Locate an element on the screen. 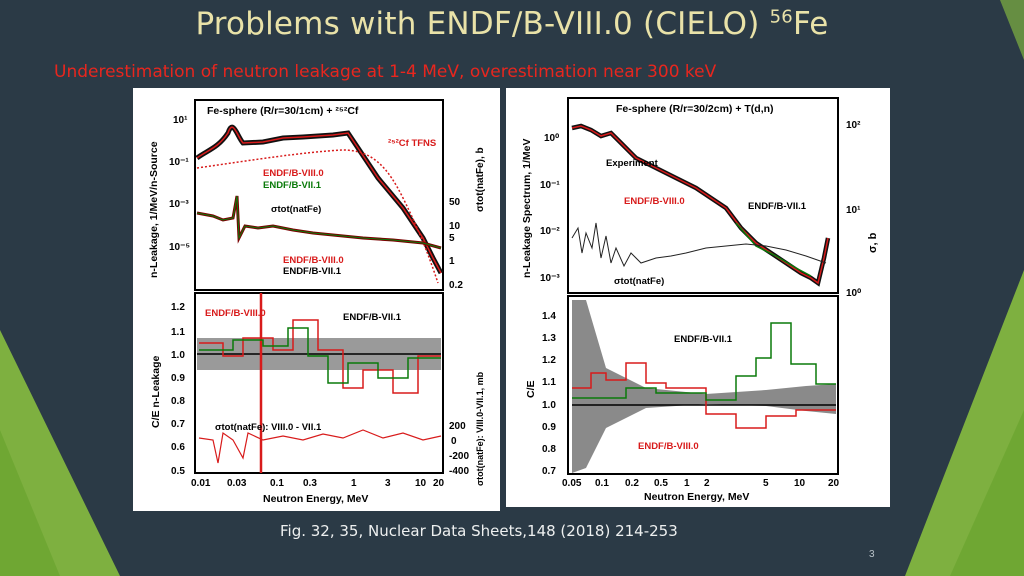  right-bottom-ylabel: C/E is located at coordinates (531, 389).